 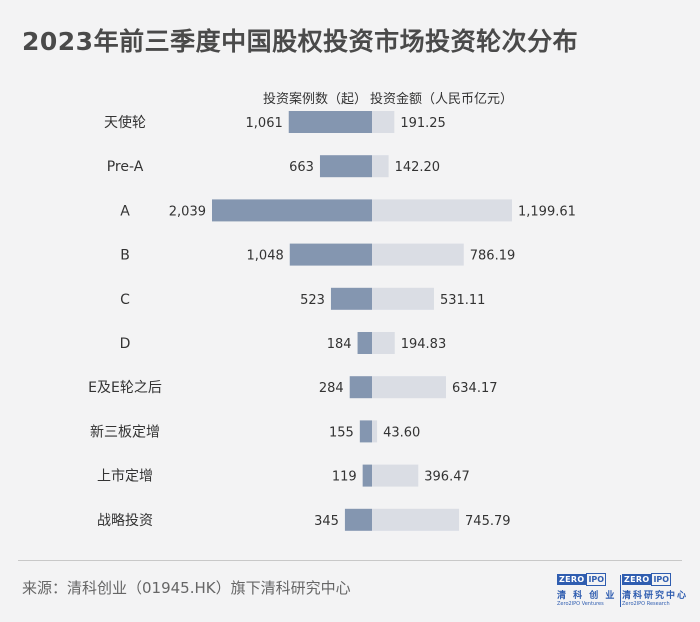 What do you see at coordinates (264, 123) in the screenshot?
I see `count-value-label: 1,061` at bounding box center [264, 123].